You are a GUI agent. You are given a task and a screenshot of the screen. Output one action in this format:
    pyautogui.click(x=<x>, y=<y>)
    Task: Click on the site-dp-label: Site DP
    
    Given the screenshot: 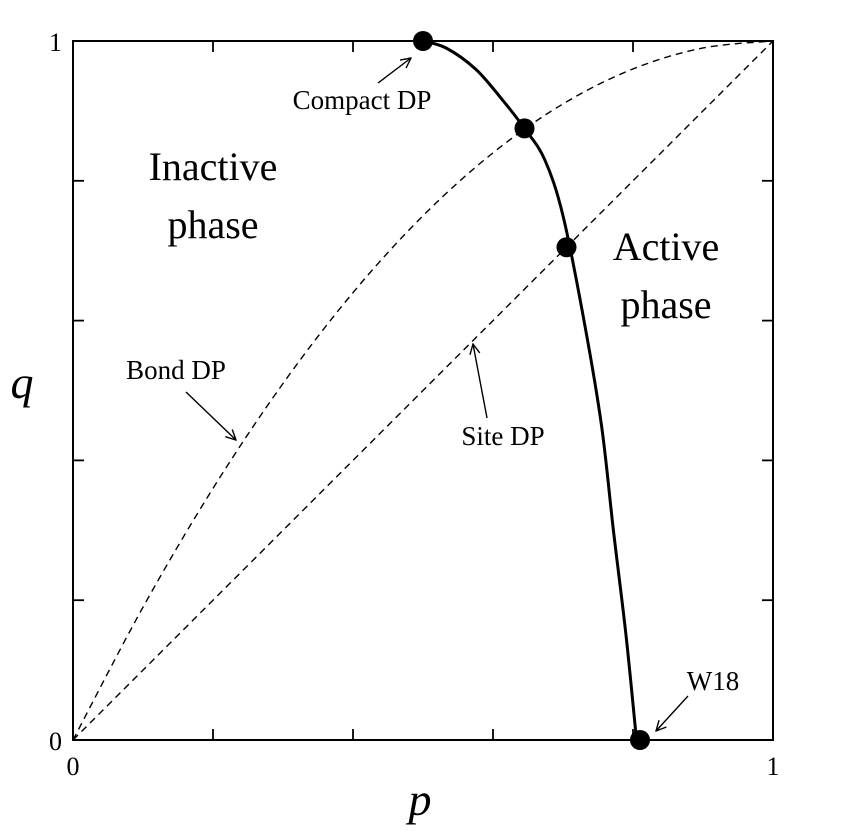 What is the action you would take?
    pyautogui.click(x=502, y=436)
    